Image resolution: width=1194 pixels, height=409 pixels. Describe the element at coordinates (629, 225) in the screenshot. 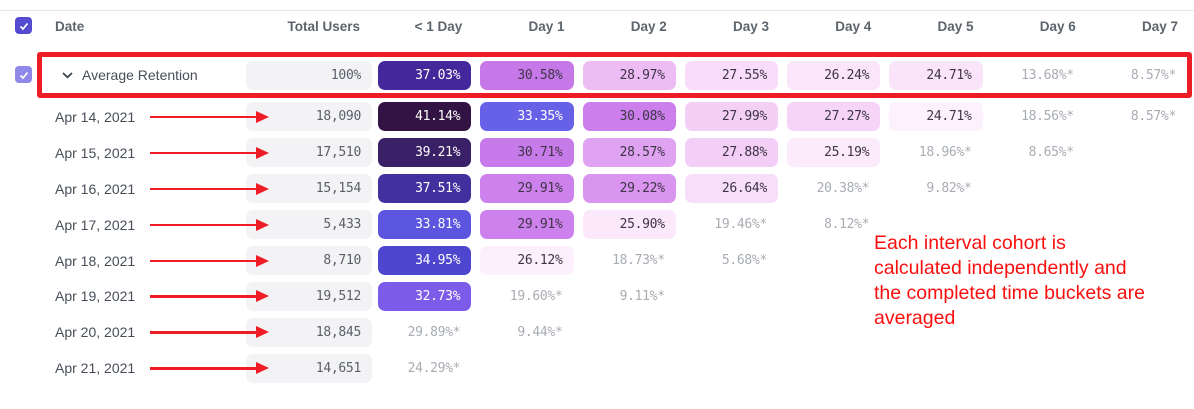

I see `retention-cell: 25.90%` at that location.